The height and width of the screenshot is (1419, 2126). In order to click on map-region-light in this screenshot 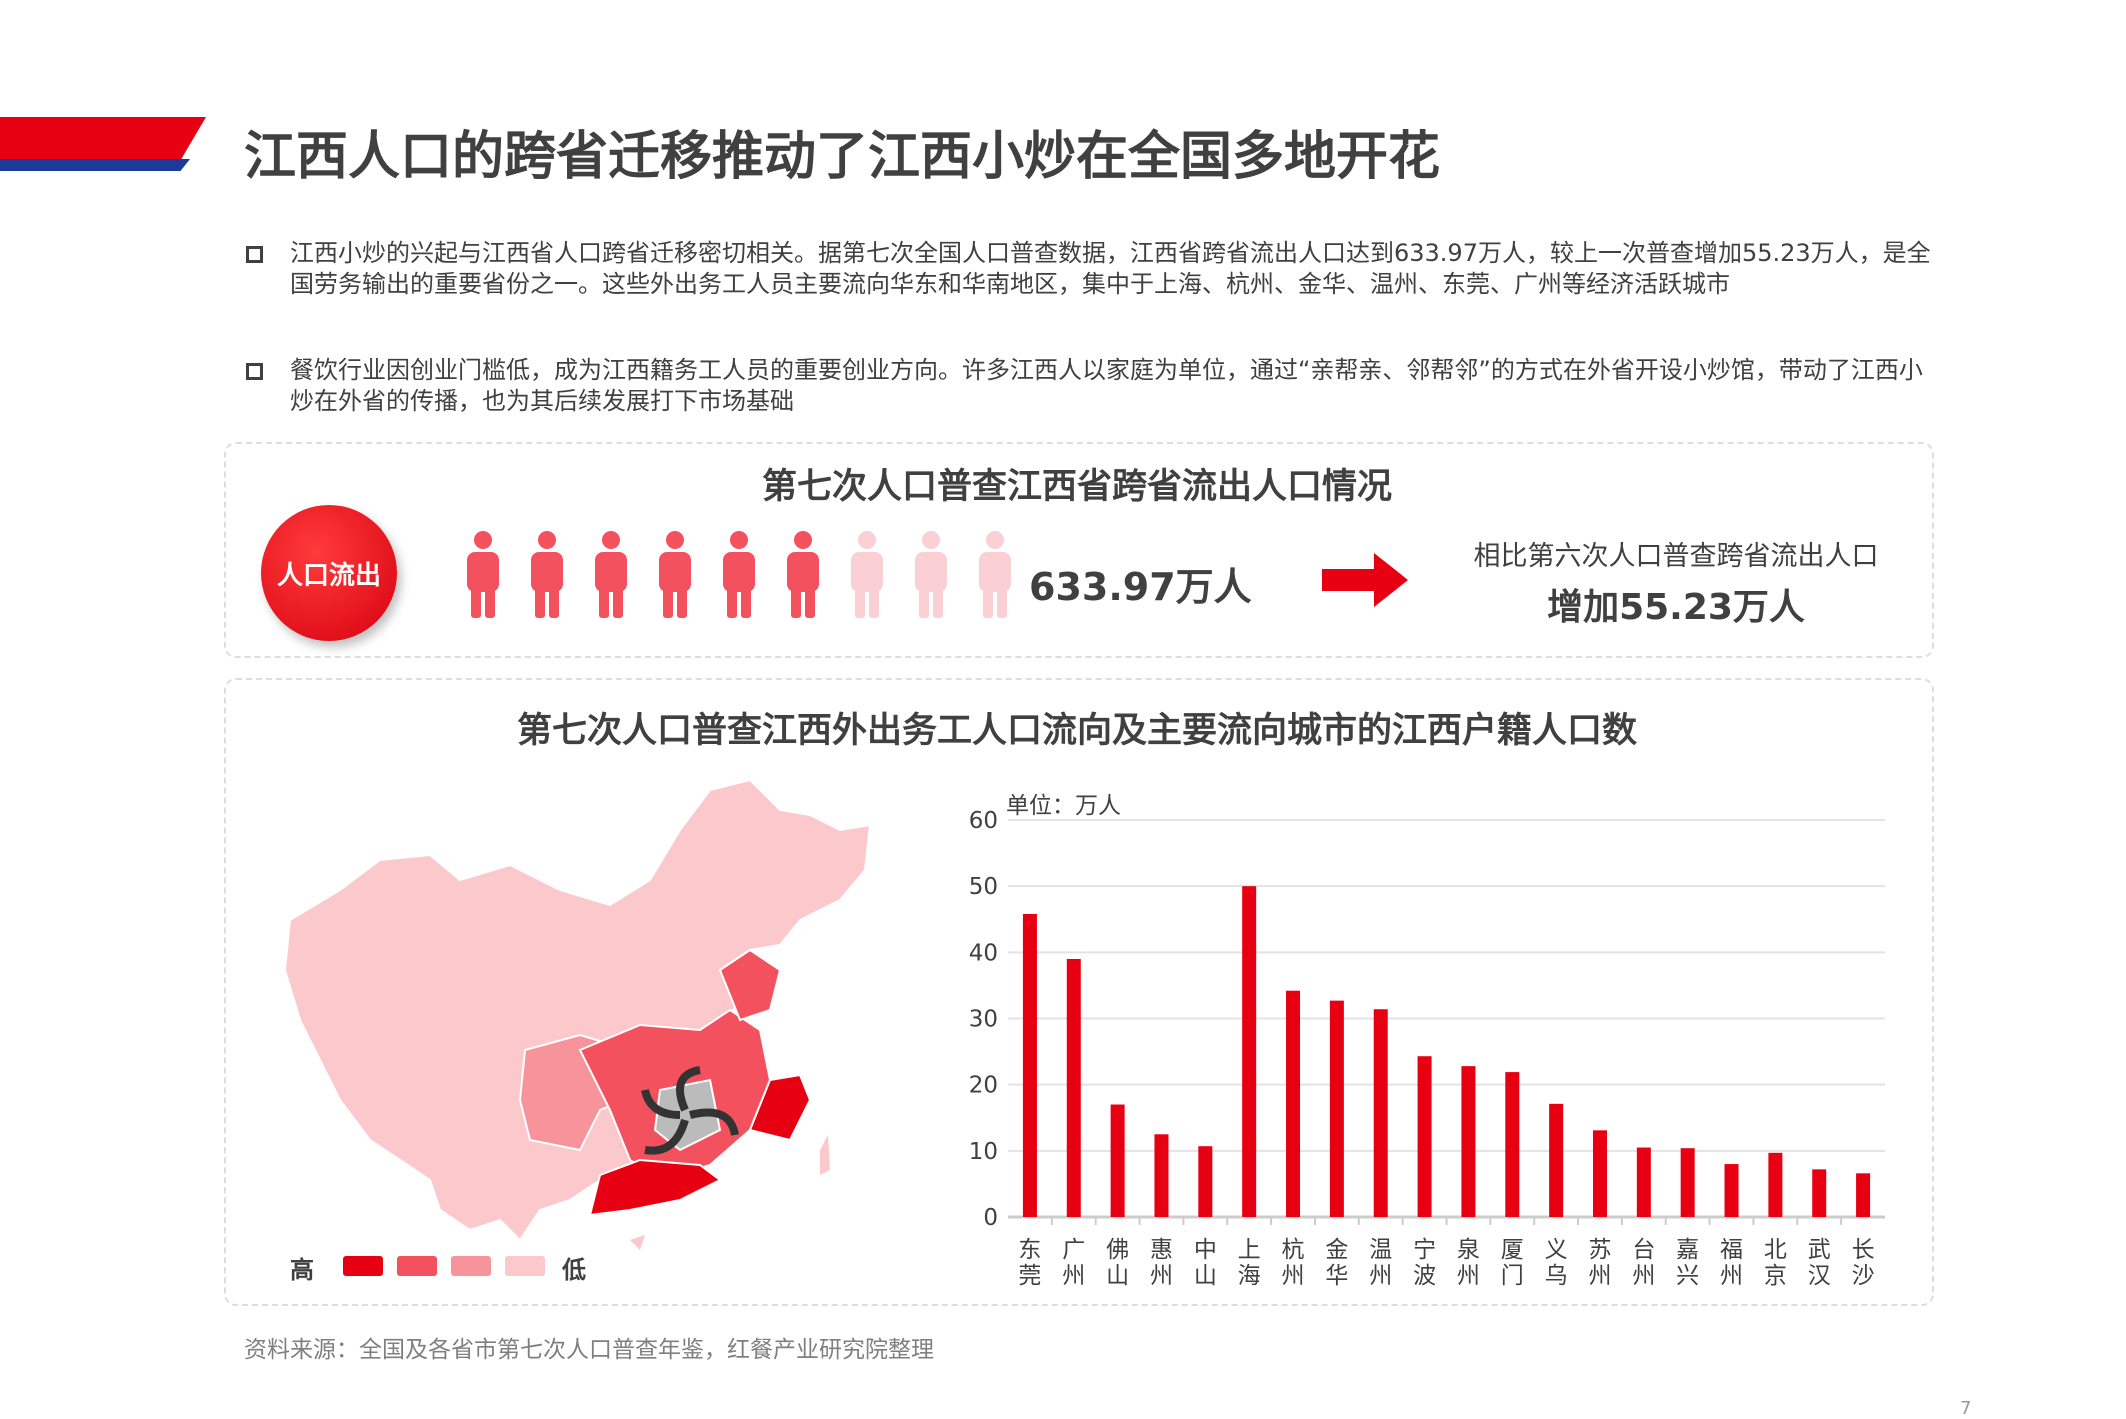, I will do `click(577, 1010)`.